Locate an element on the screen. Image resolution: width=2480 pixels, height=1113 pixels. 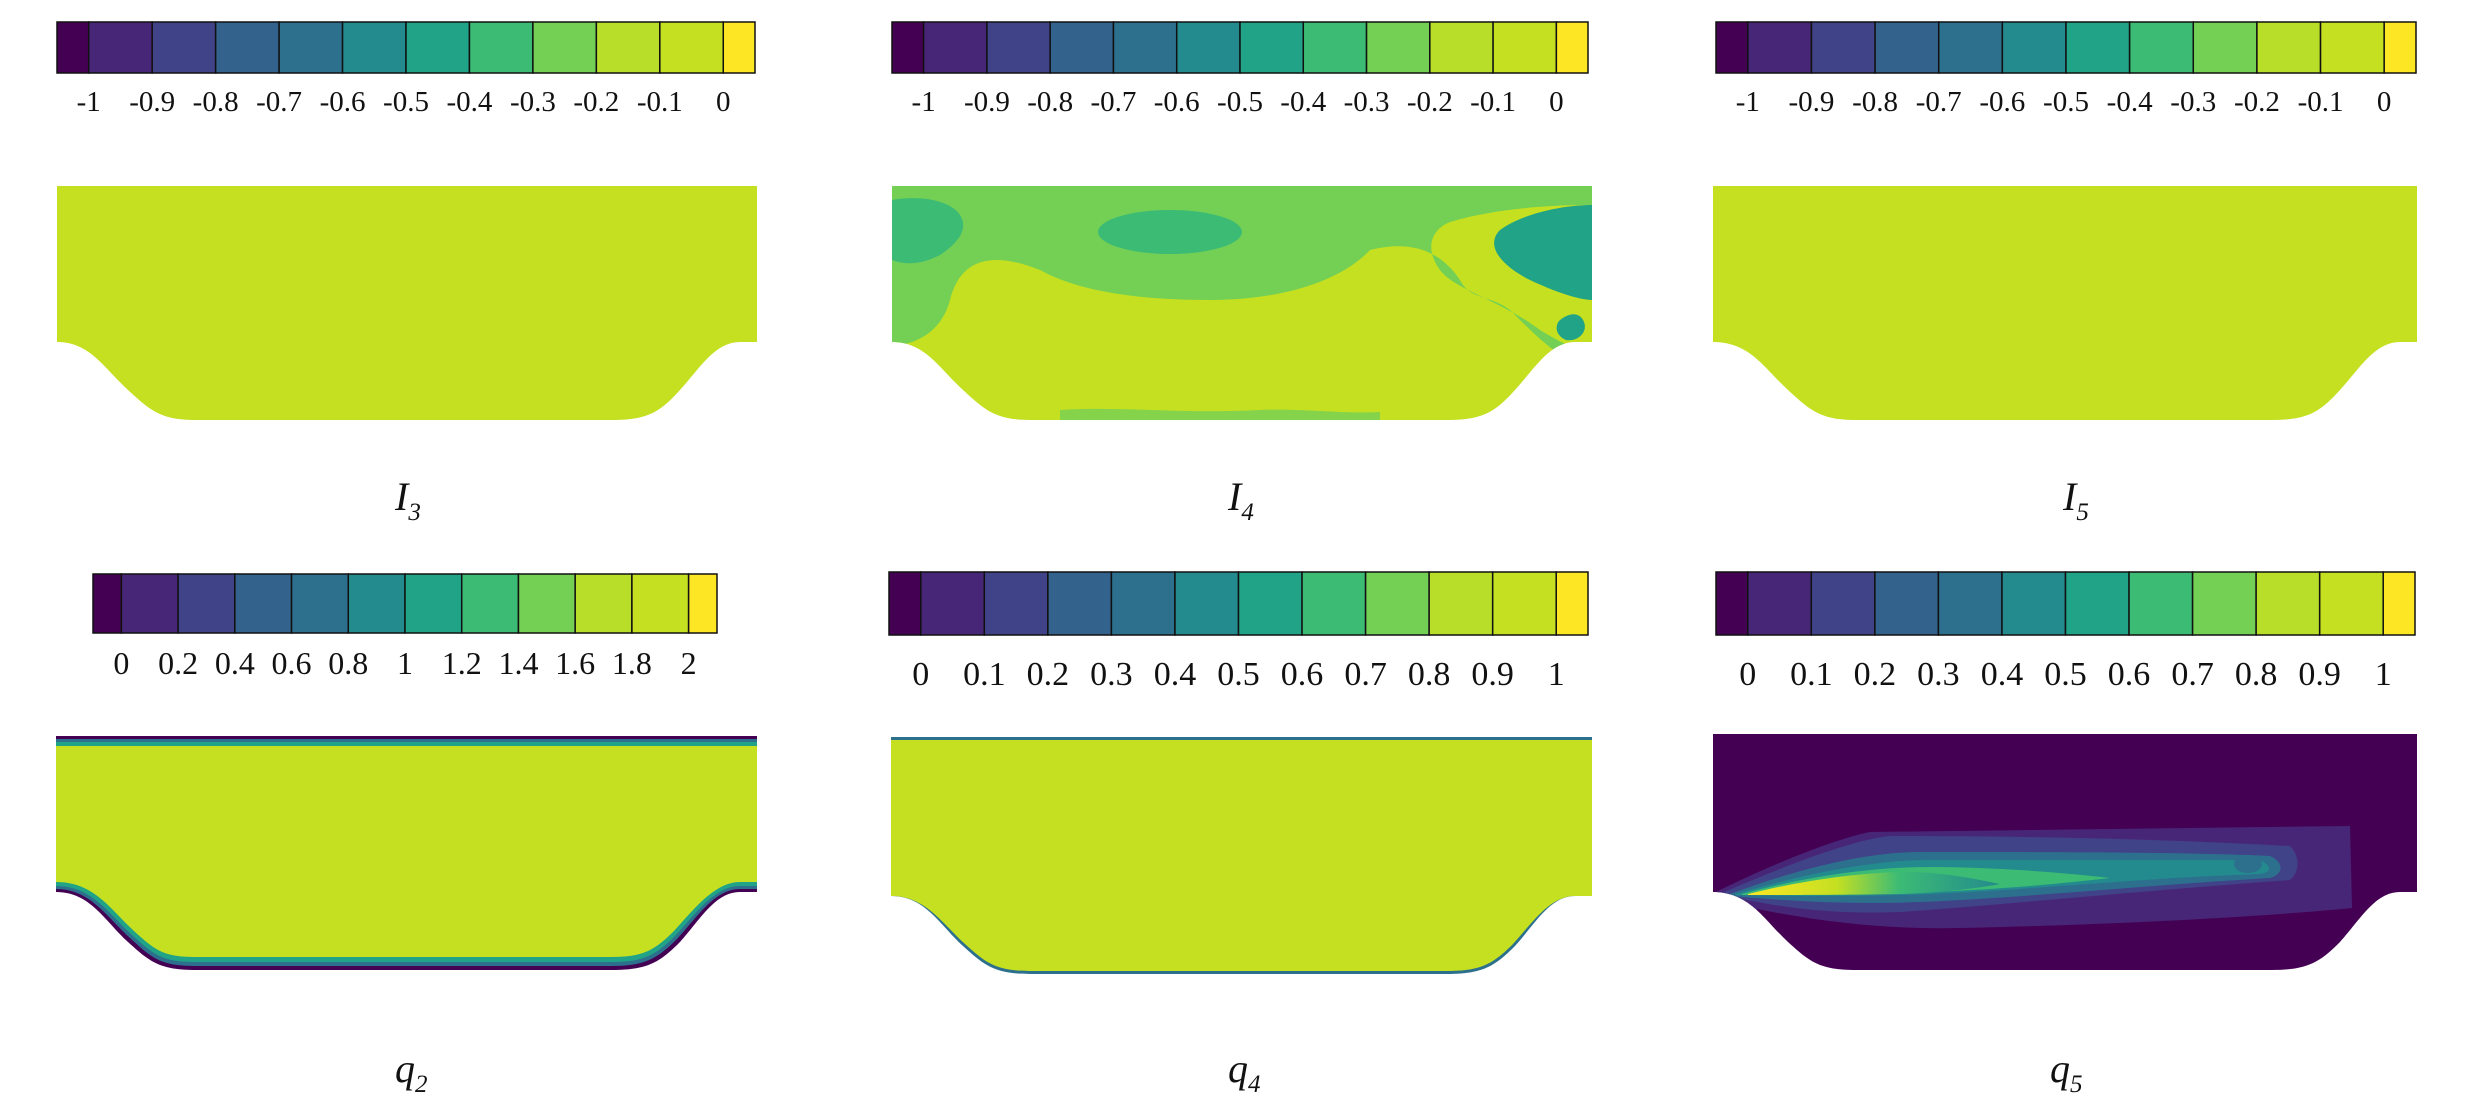
colorbar-I3: -1 -0.9 -0.8 -0.7 -0.6 -0.5 -0.4 -0.3 -0.2 -0.1 0 is located at coordinates (406, 69).